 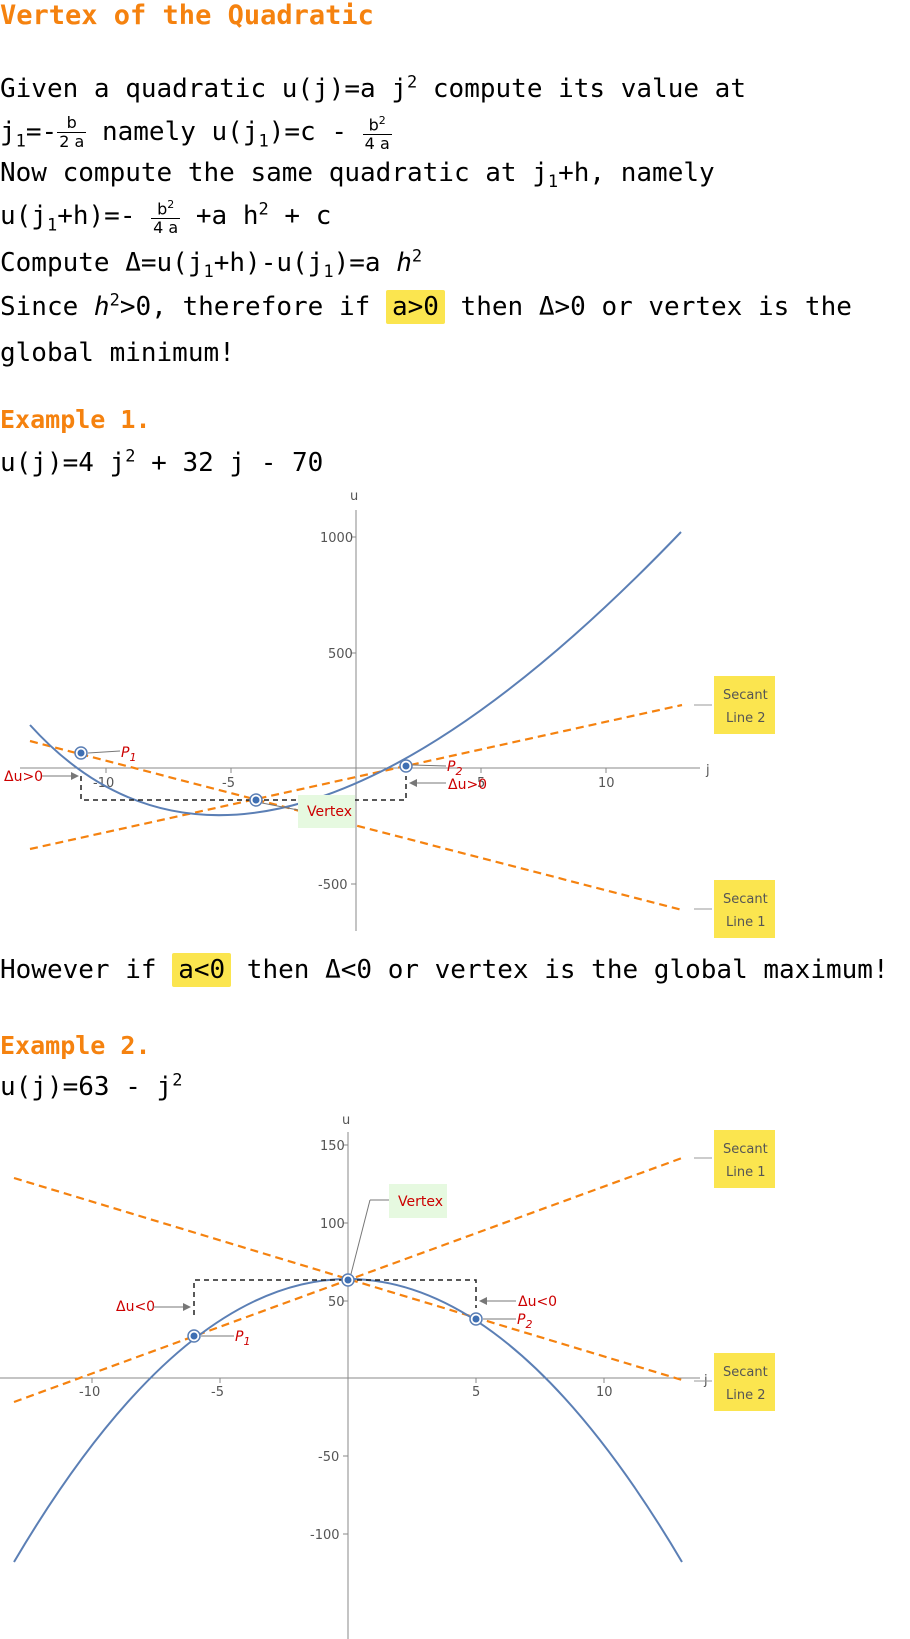 What do you see at coordinates (707, 770) in the screenshot?
I see `x-axis-label: j` at bounding box center [707, 770].